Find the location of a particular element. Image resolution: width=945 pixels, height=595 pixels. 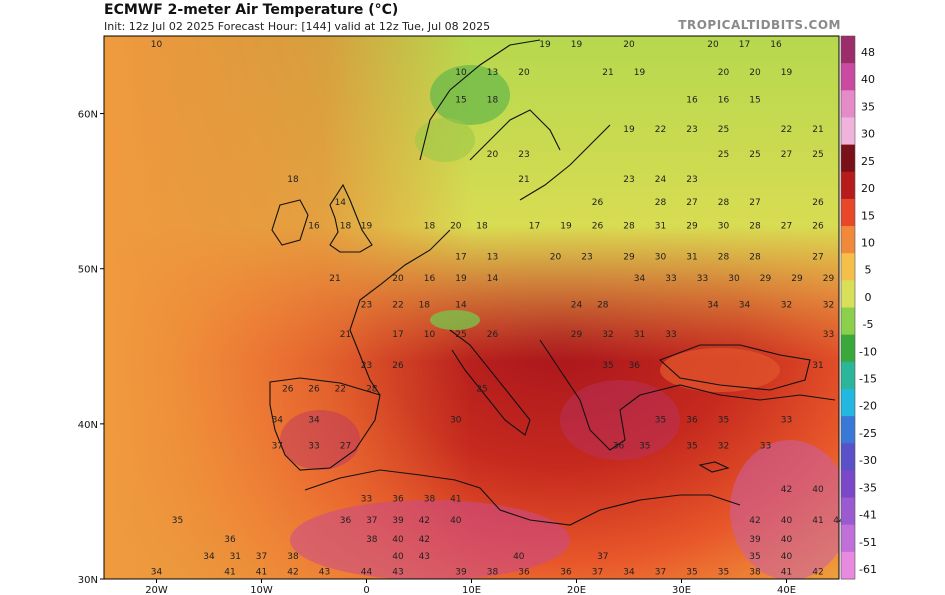

longitude-tick-label: 20W is located at coordinates (156, 590).